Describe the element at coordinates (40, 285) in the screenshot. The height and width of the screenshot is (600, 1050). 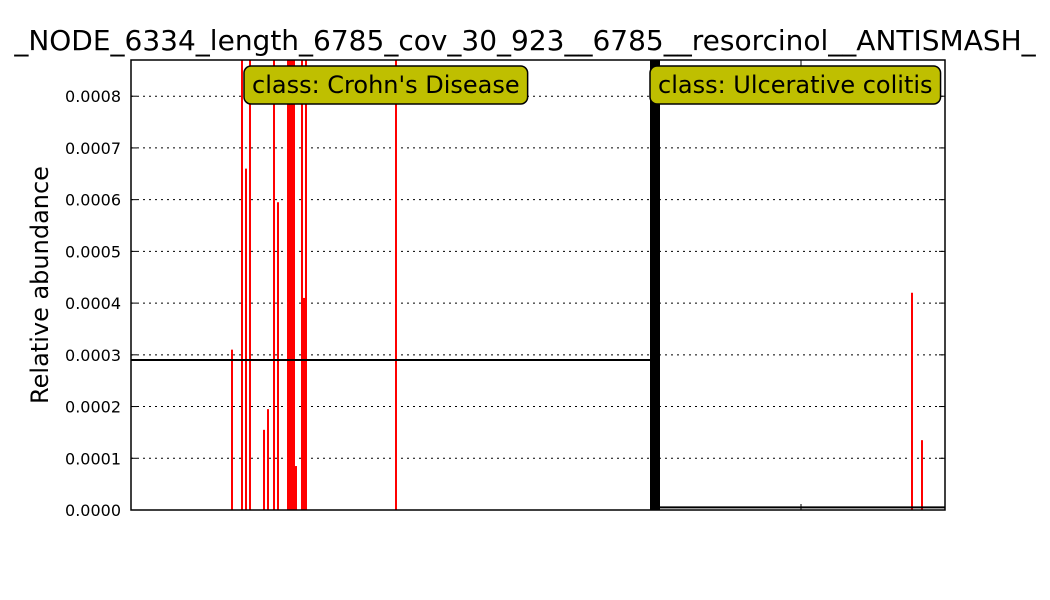
I see `y-axis-label: Relative abundance` at that location.